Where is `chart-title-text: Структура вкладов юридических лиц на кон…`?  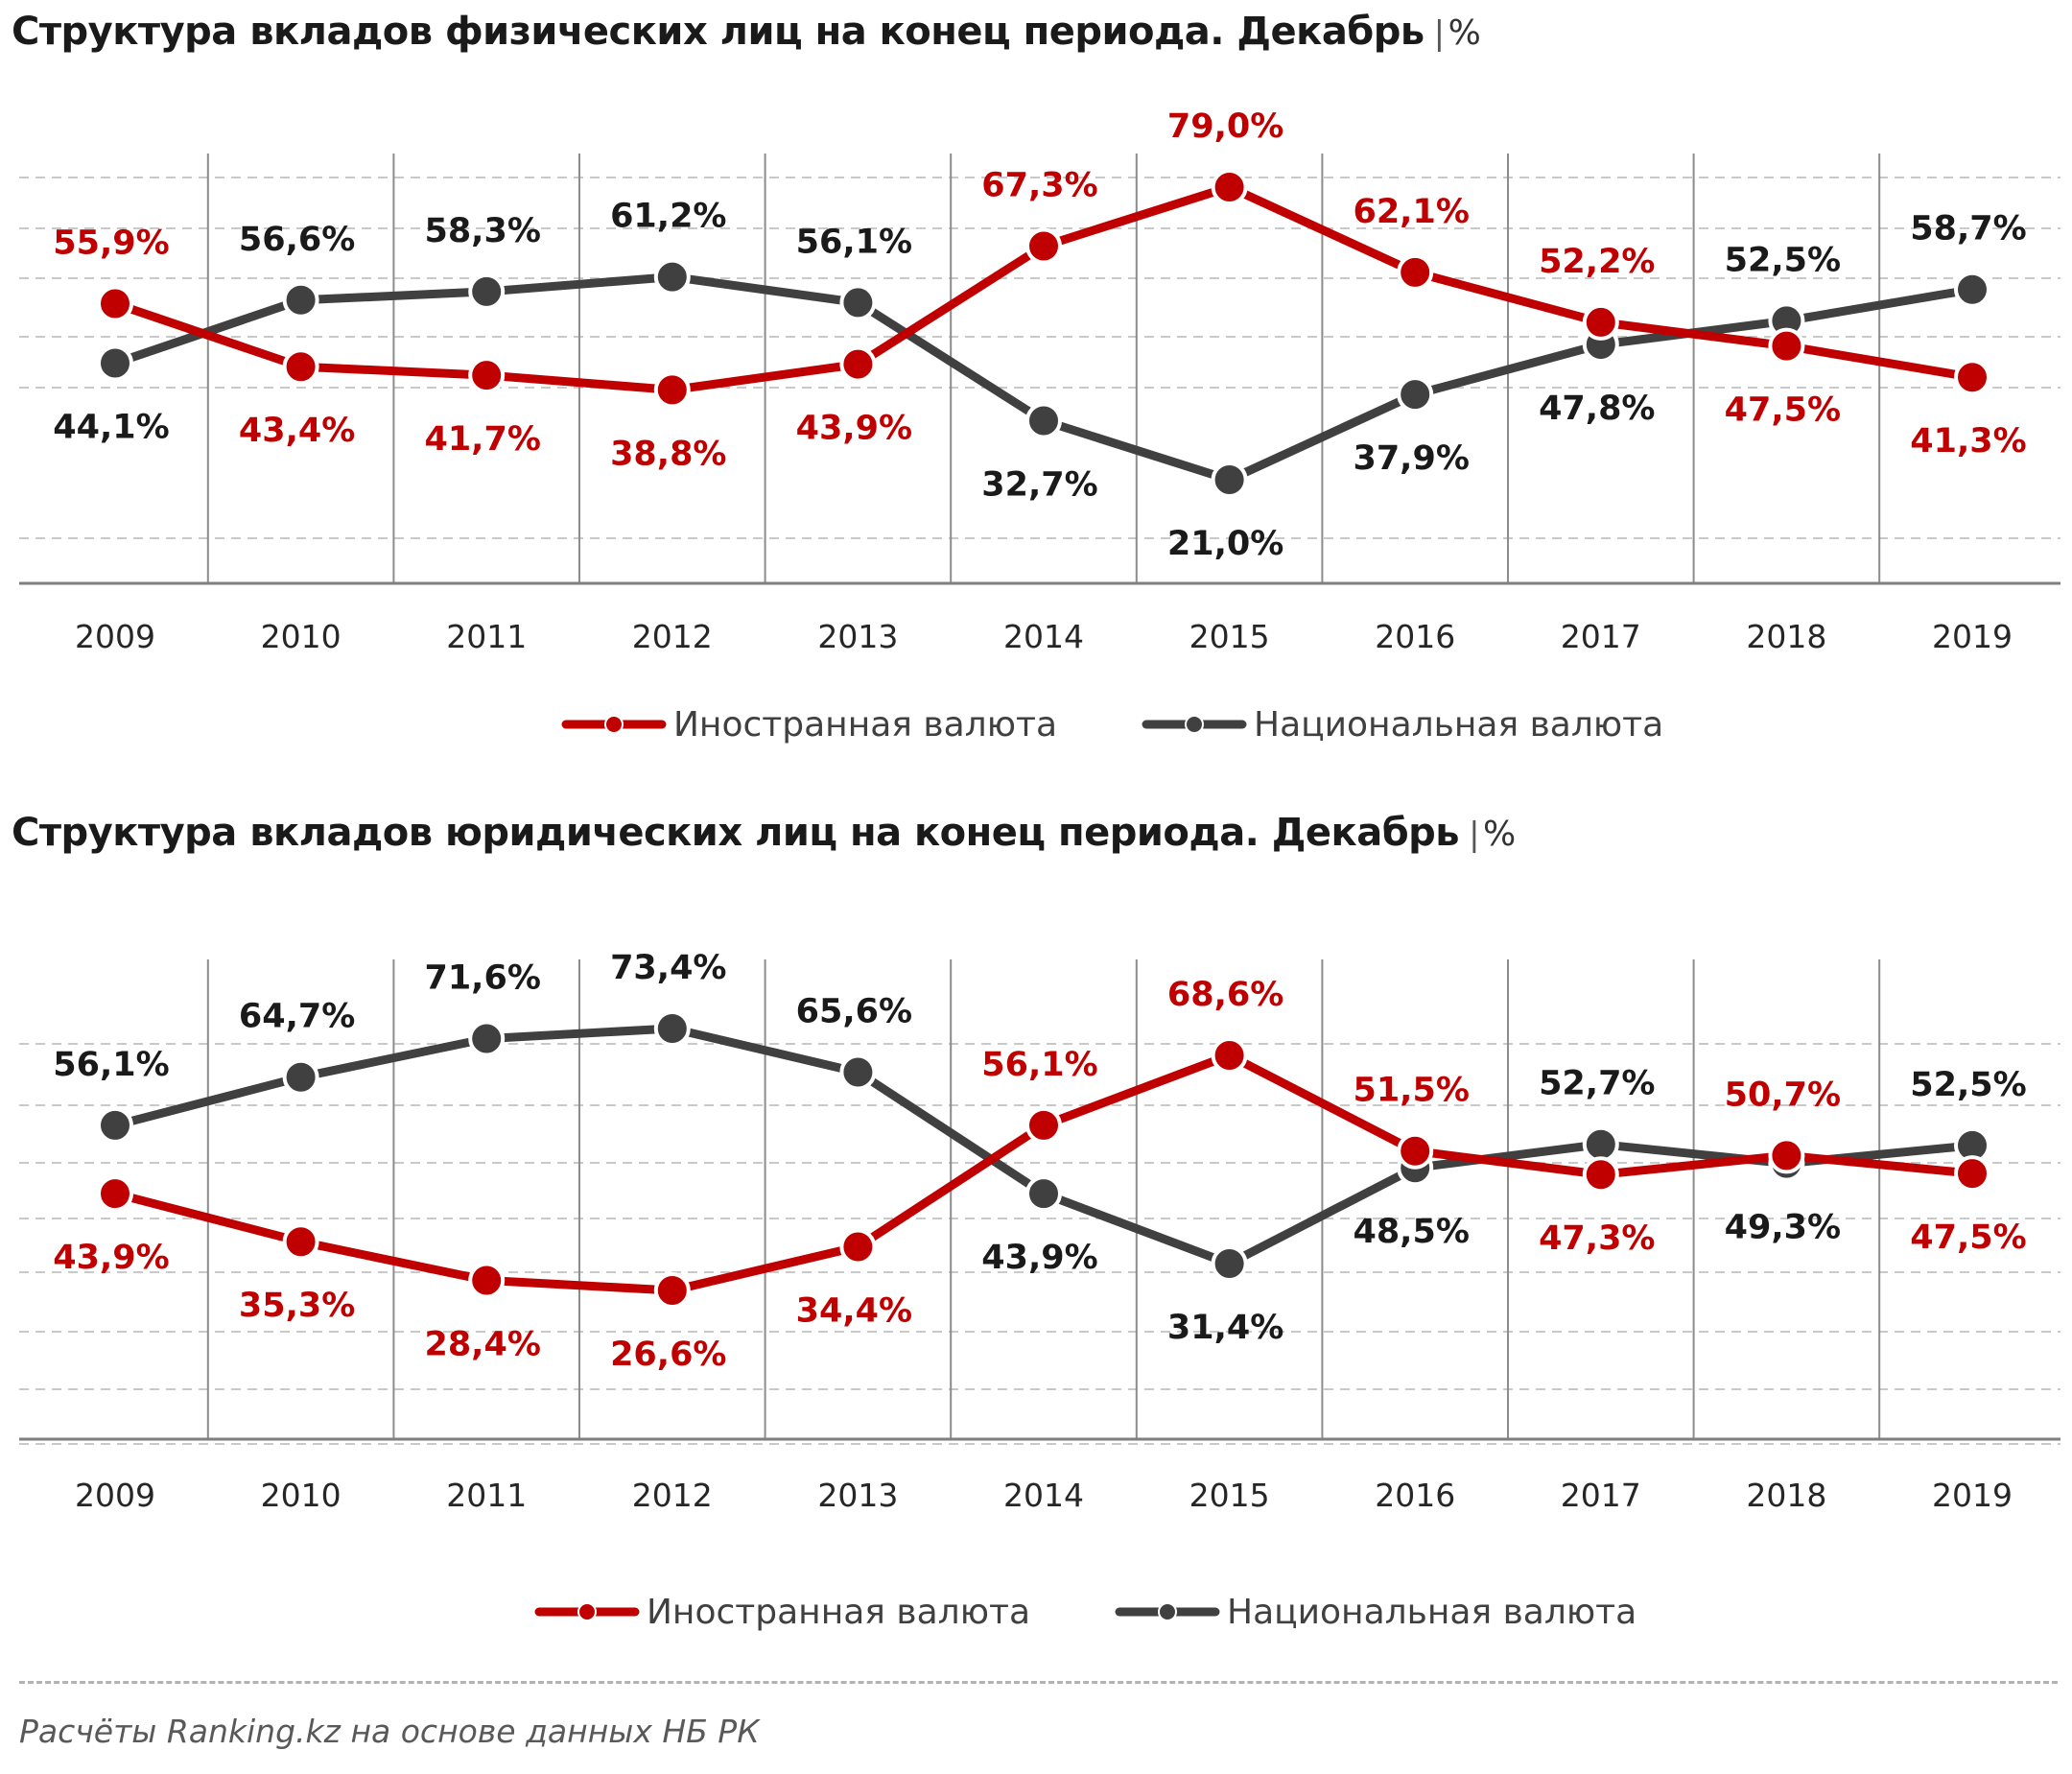
chart-title-text: Структура вкладов юридических лиц на кон… is located at coordinates (736, 833).